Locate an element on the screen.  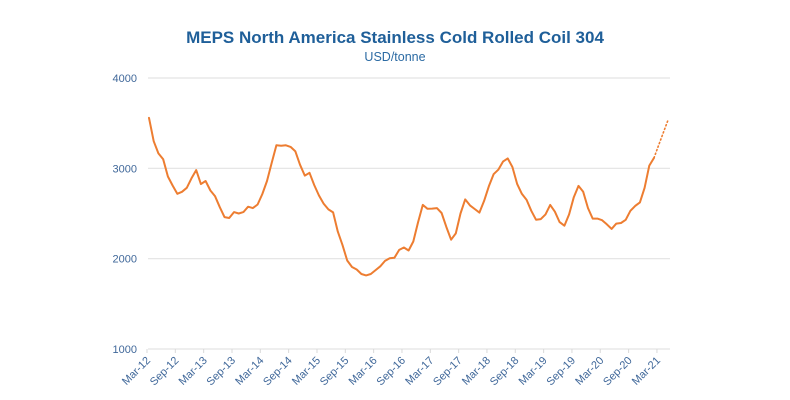
y-tick-label: 2000 is located at coordinates (125, 260).